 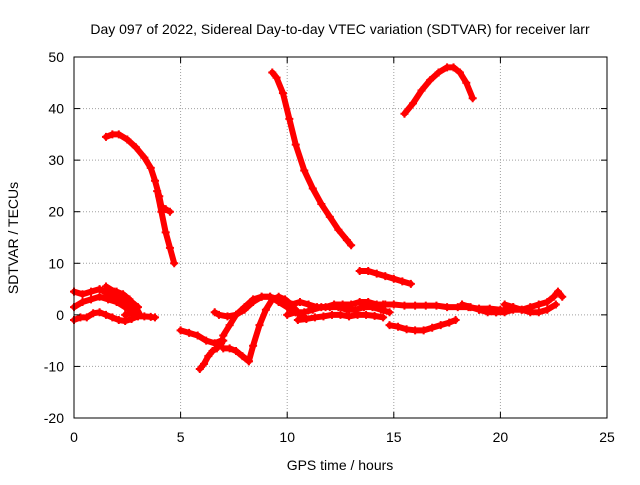 I want to click on y-tick-label: -10, so click(x=54, y=366).